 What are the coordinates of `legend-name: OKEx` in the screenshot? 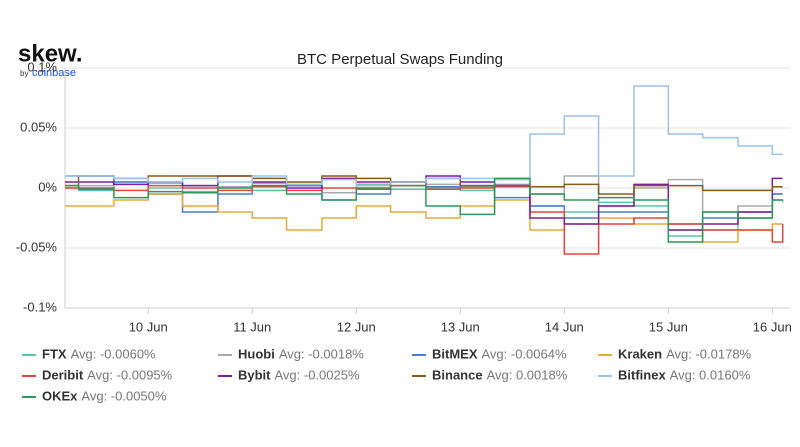 It's located at (60, 395).